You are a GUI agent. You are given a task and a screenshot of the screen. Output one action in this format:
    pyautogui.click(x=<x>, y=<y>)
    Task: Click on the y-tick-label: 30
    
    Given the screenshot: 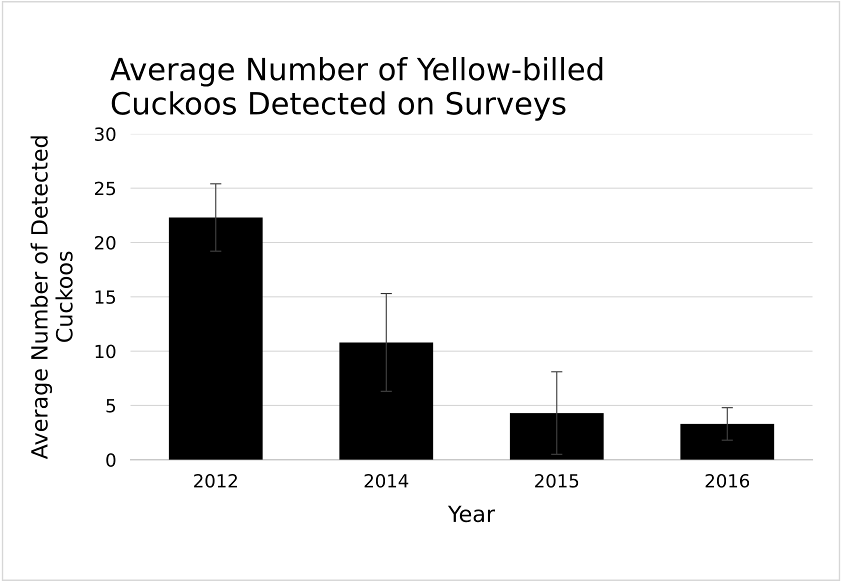 What is the action you would take?
    pyautogui.click(x=105, y=134)
    